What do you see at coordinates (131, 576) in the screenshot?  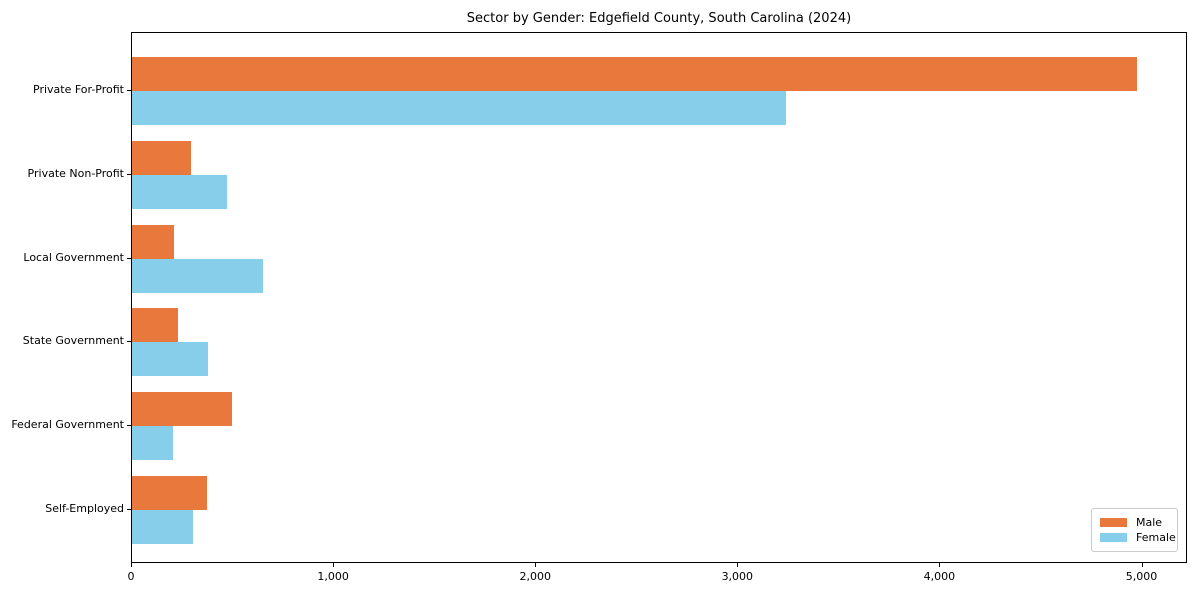 I see `x-tick-label: 0` at bounding box center [131, 576].